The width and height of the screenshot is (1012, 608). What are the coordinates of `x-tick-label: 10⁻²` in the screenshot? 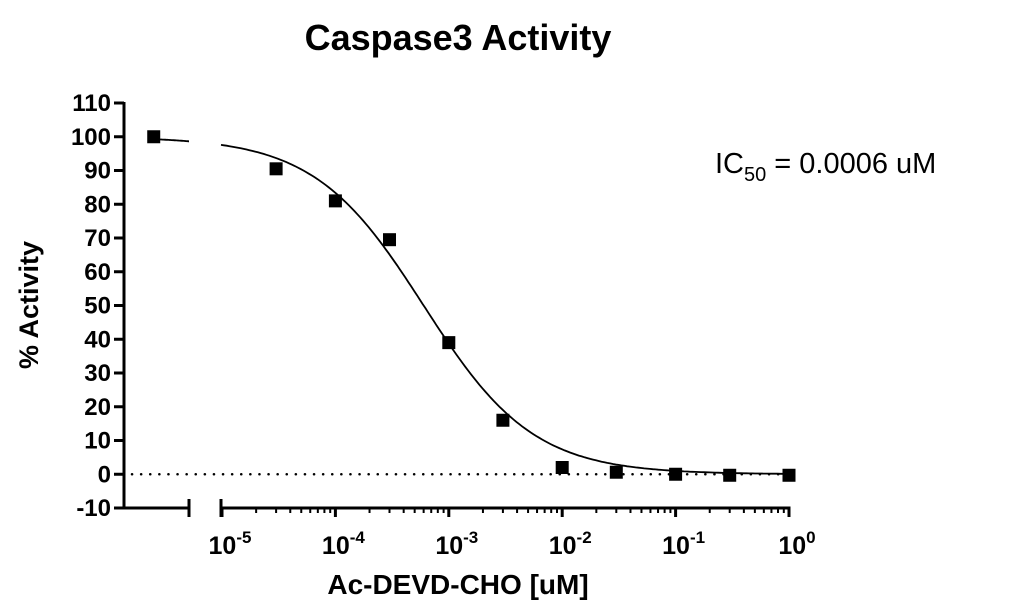 It's located at (570, 544).